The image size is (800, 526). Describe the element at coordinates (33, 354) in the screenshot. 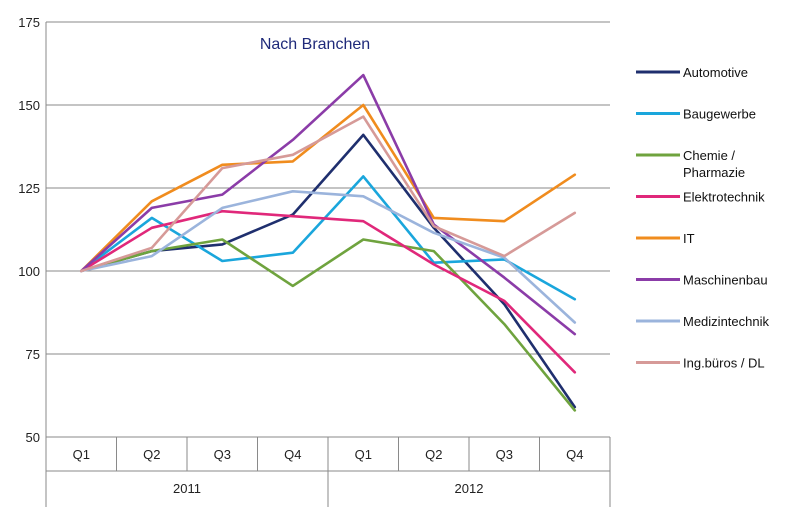

I see `y-tick-label: 75` at that location.